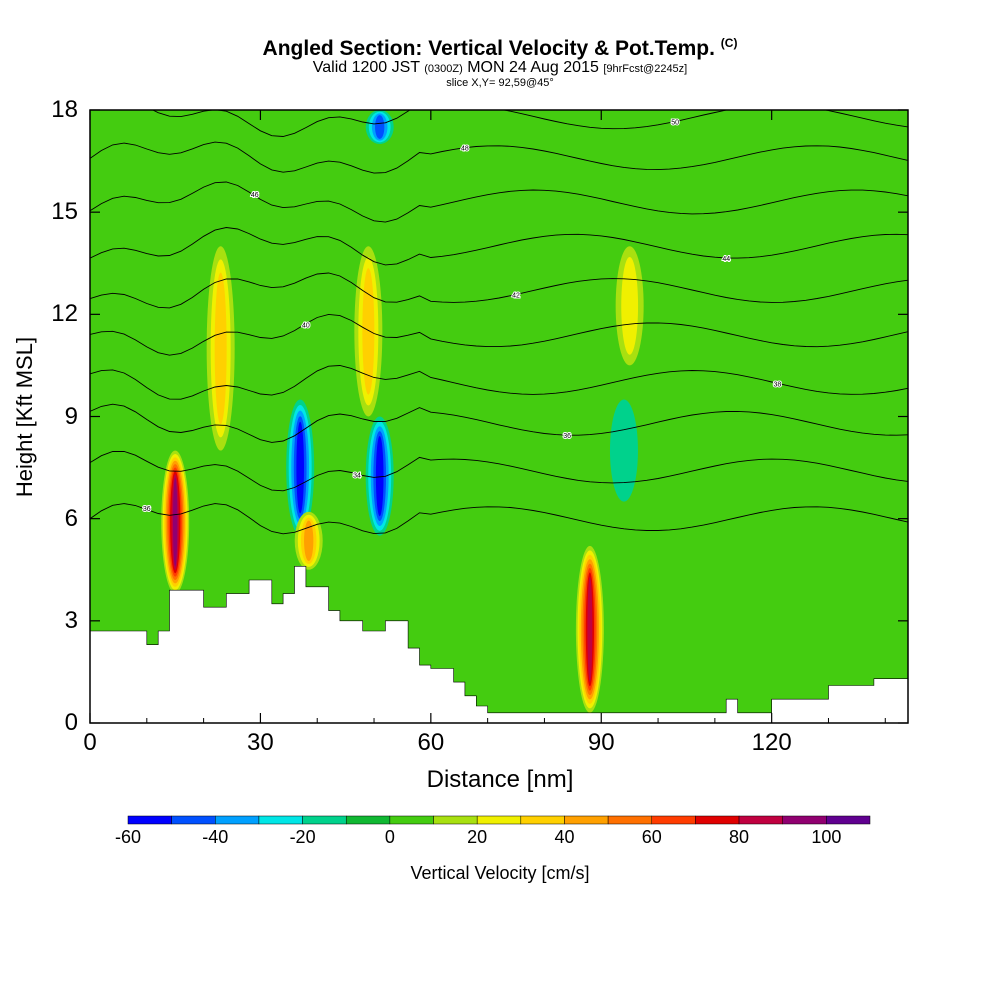  What do you see at coordinates (564, 837) in the screenshot?
I see `colorbar-tick-label: 40` at bounding box center [564, 837].